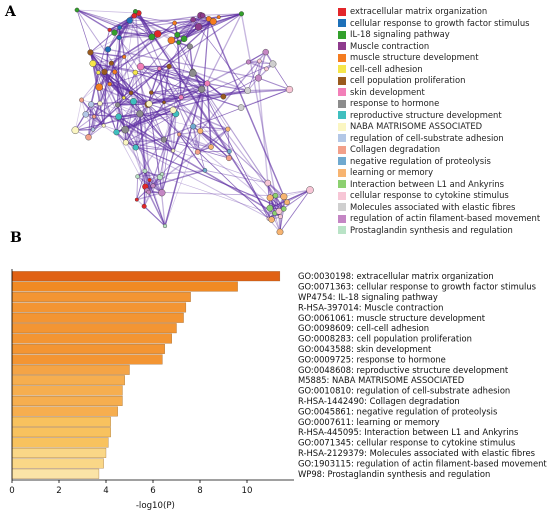 This screenshot has height=512, width=550. Describe the element at coordinates (431, 229) in the screenshot. I see `legend-label: Prostaglandin synthesis and regulation` at that location.